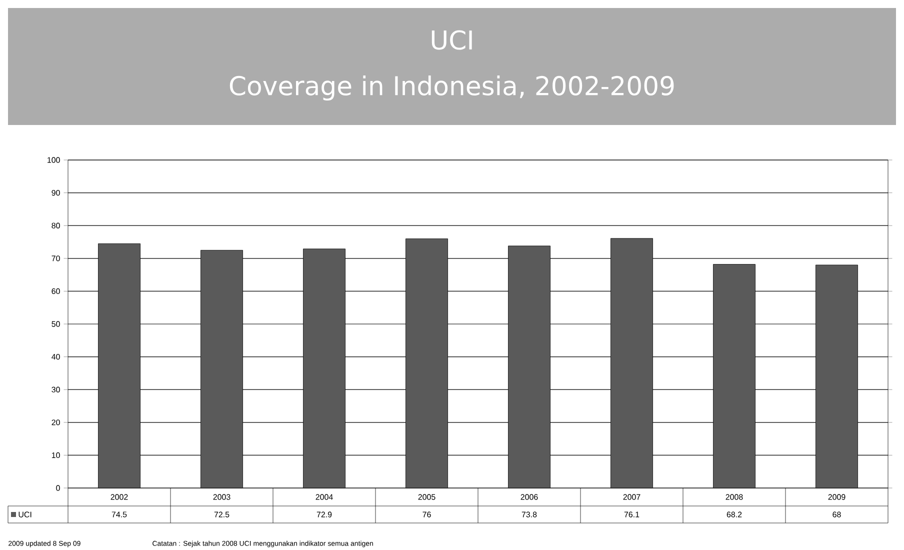  What do you see at coordinates (452, 88) in the screenshot?
I see `chart-subtitle: Coverage in Indonesia, 2002-2009` at bounding box center [452, 88].